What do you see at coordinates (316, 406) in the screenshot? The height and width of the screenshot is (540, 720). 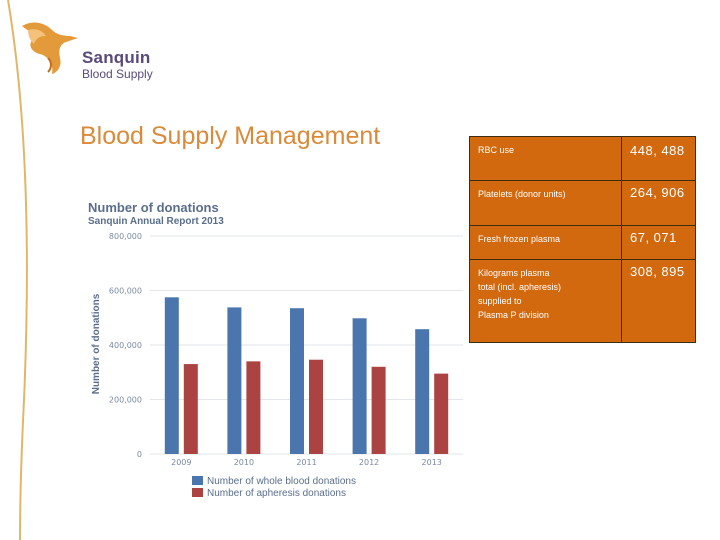 I see `bar-apheresis-2011` at bounding box center [316, 406].